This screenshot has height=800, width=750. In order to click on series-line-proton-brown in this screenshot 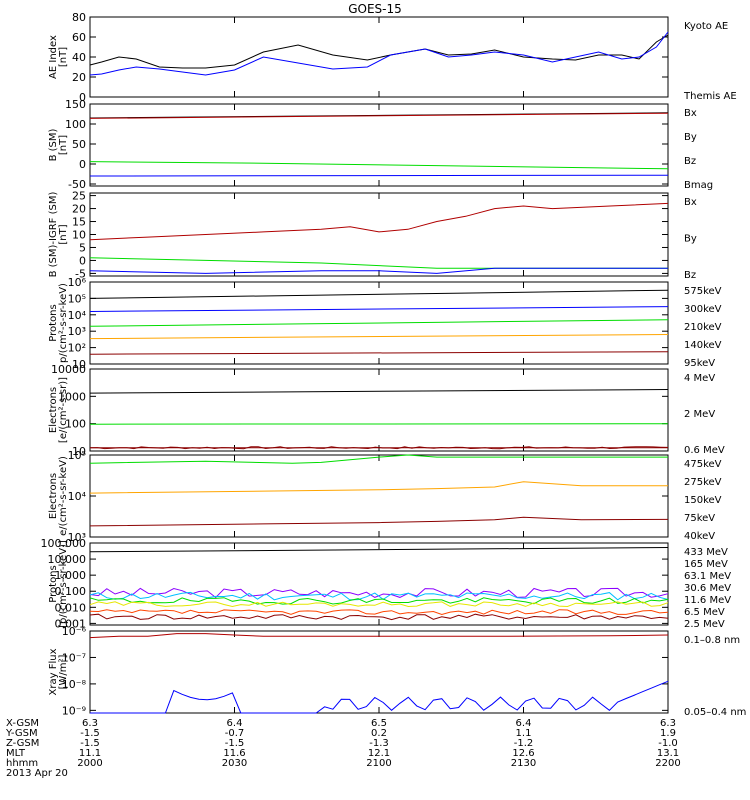, I will do `click(379, 617)`.